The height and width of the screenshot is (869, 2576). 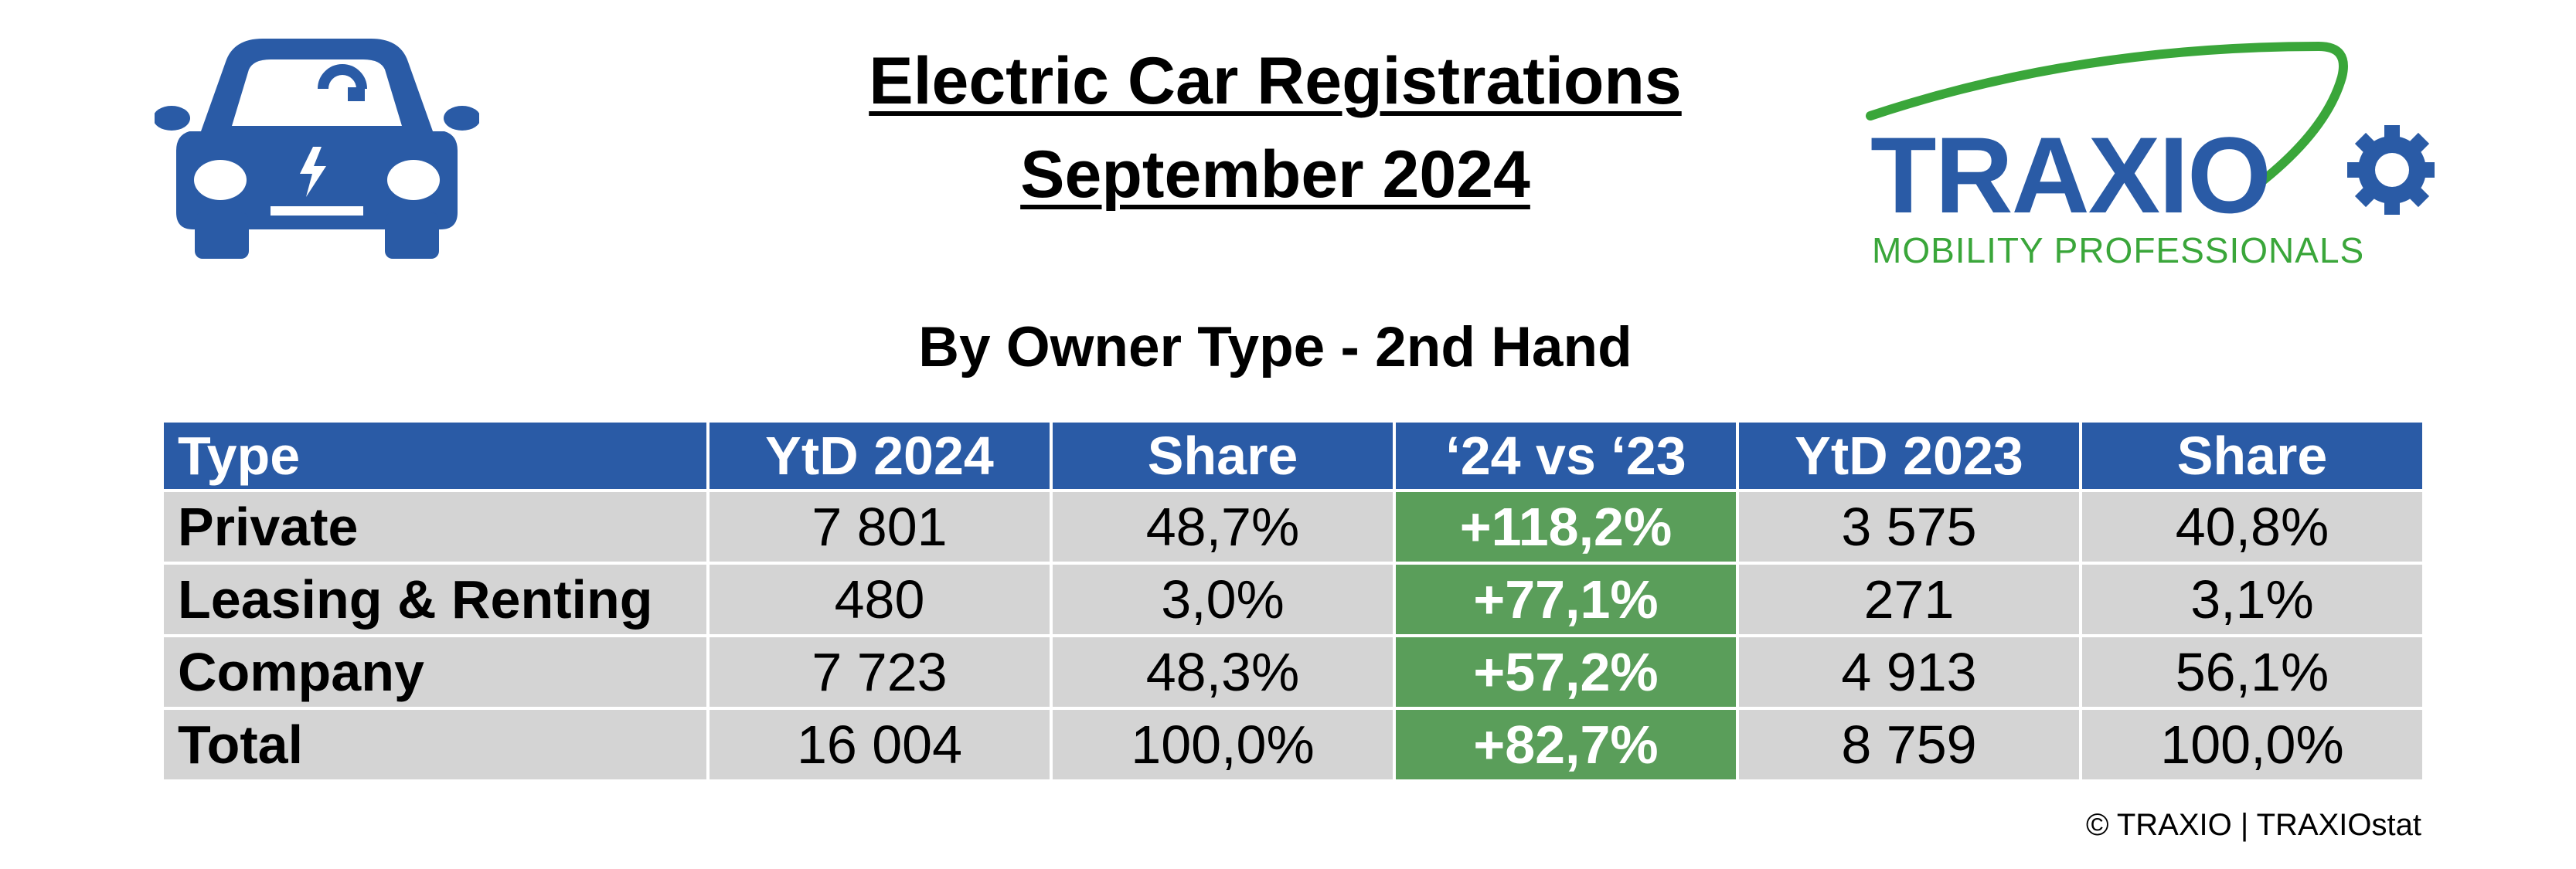 I want to click on column-header-growth: ‘24 vs ‘23, so click(x=1566, y=455).